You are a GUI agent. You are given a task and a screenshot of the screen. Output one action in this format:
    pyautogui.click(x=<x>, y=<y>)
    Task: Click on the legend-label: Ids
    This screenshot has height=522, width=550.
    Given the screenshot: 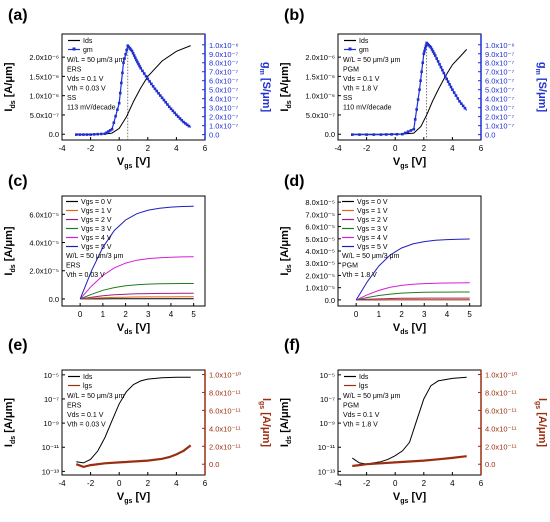 What is the action you would take?
    pyautogui.click(x=88, y=377)
    